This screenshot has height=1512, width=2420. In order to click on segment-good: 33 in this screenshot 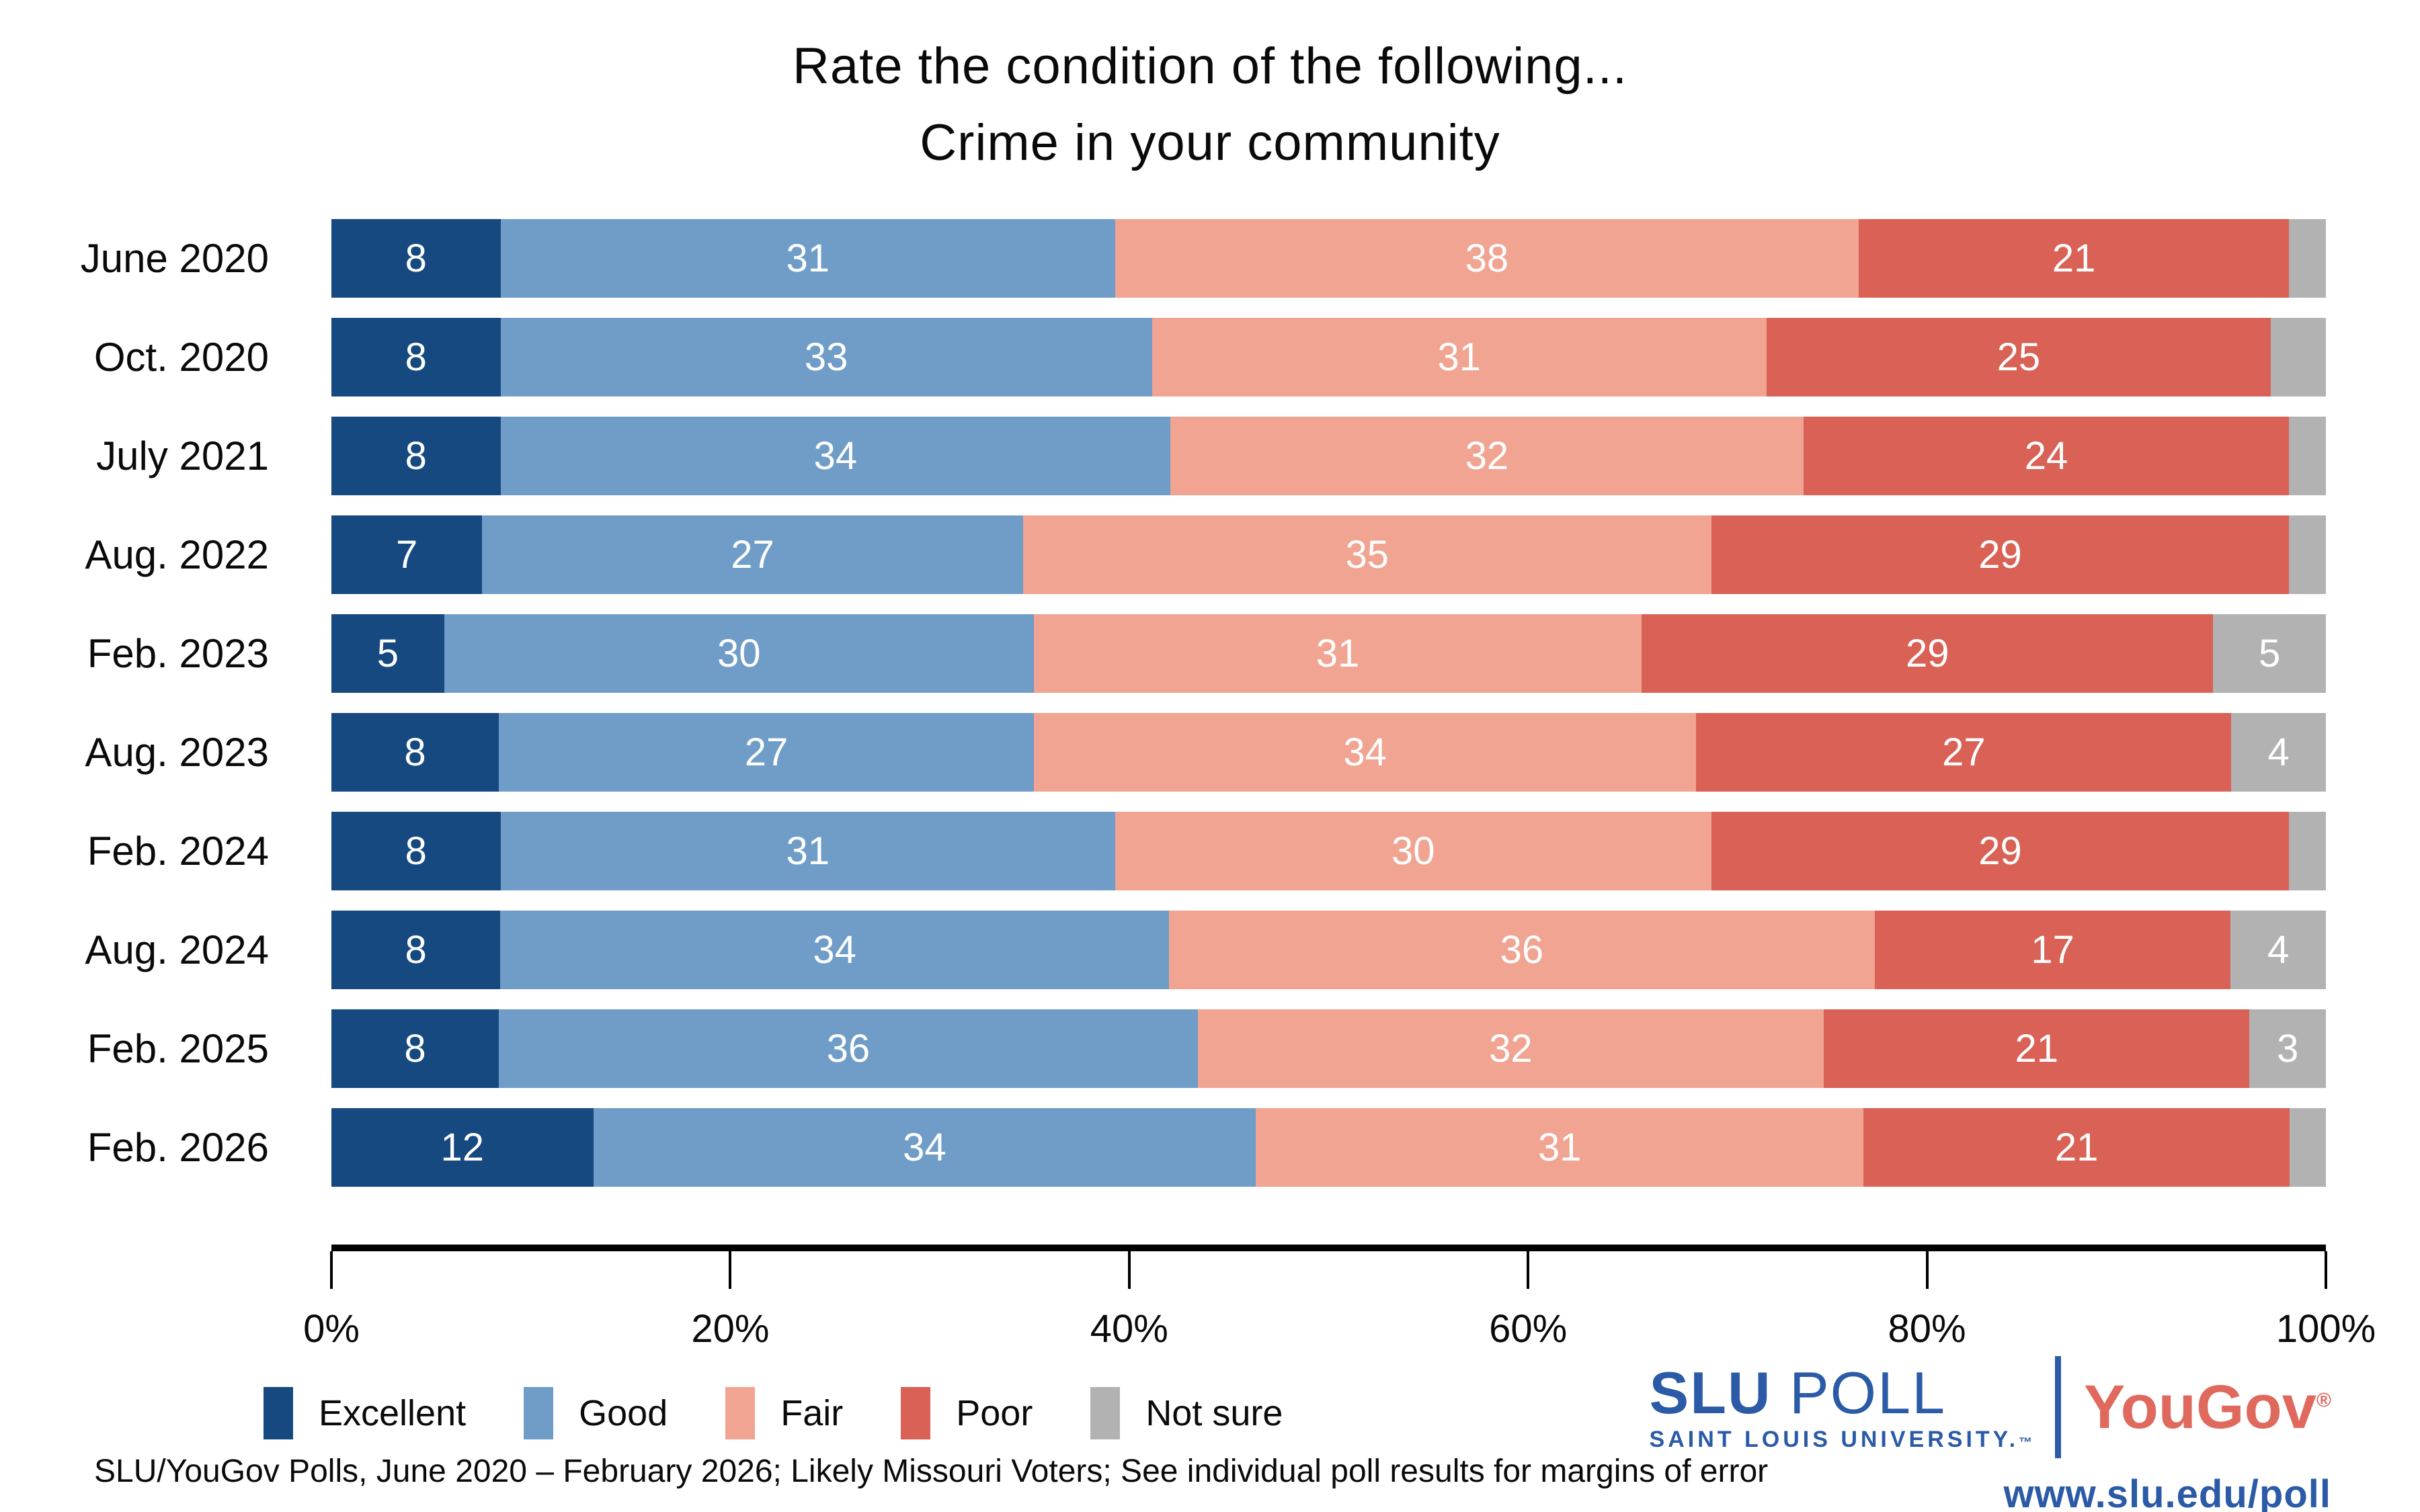, I will do `click(826, 357)`.